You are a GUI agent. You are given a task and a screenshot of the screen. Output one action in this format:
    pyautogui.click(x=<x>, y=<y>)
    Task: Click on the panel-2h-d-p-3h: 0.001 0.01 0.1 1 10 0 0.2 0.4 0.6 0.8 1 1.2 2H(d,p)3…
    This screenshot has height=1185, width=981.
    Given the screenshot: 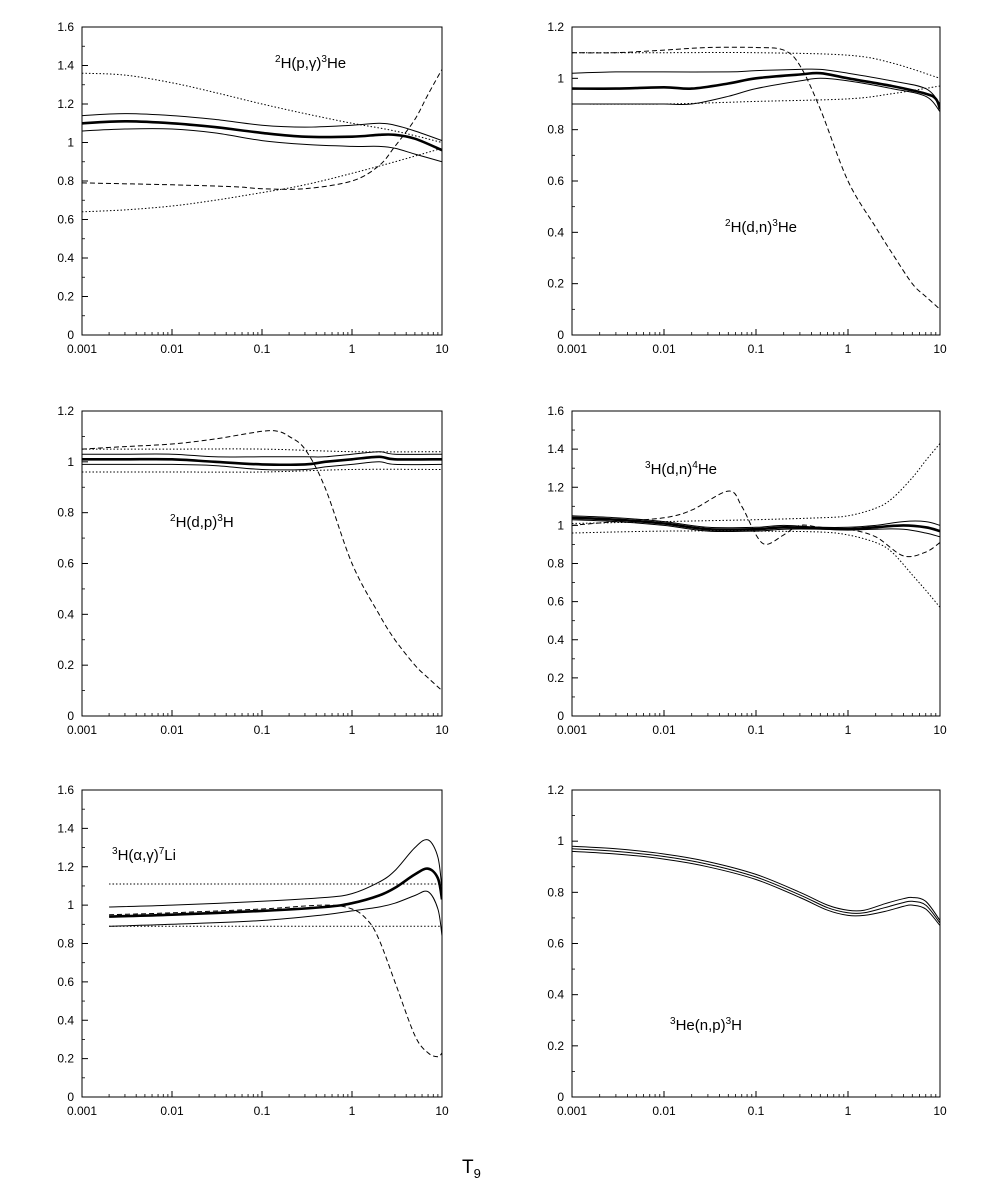 What is the action you would take?
    pyautogui.click(x=253, y=570)
    